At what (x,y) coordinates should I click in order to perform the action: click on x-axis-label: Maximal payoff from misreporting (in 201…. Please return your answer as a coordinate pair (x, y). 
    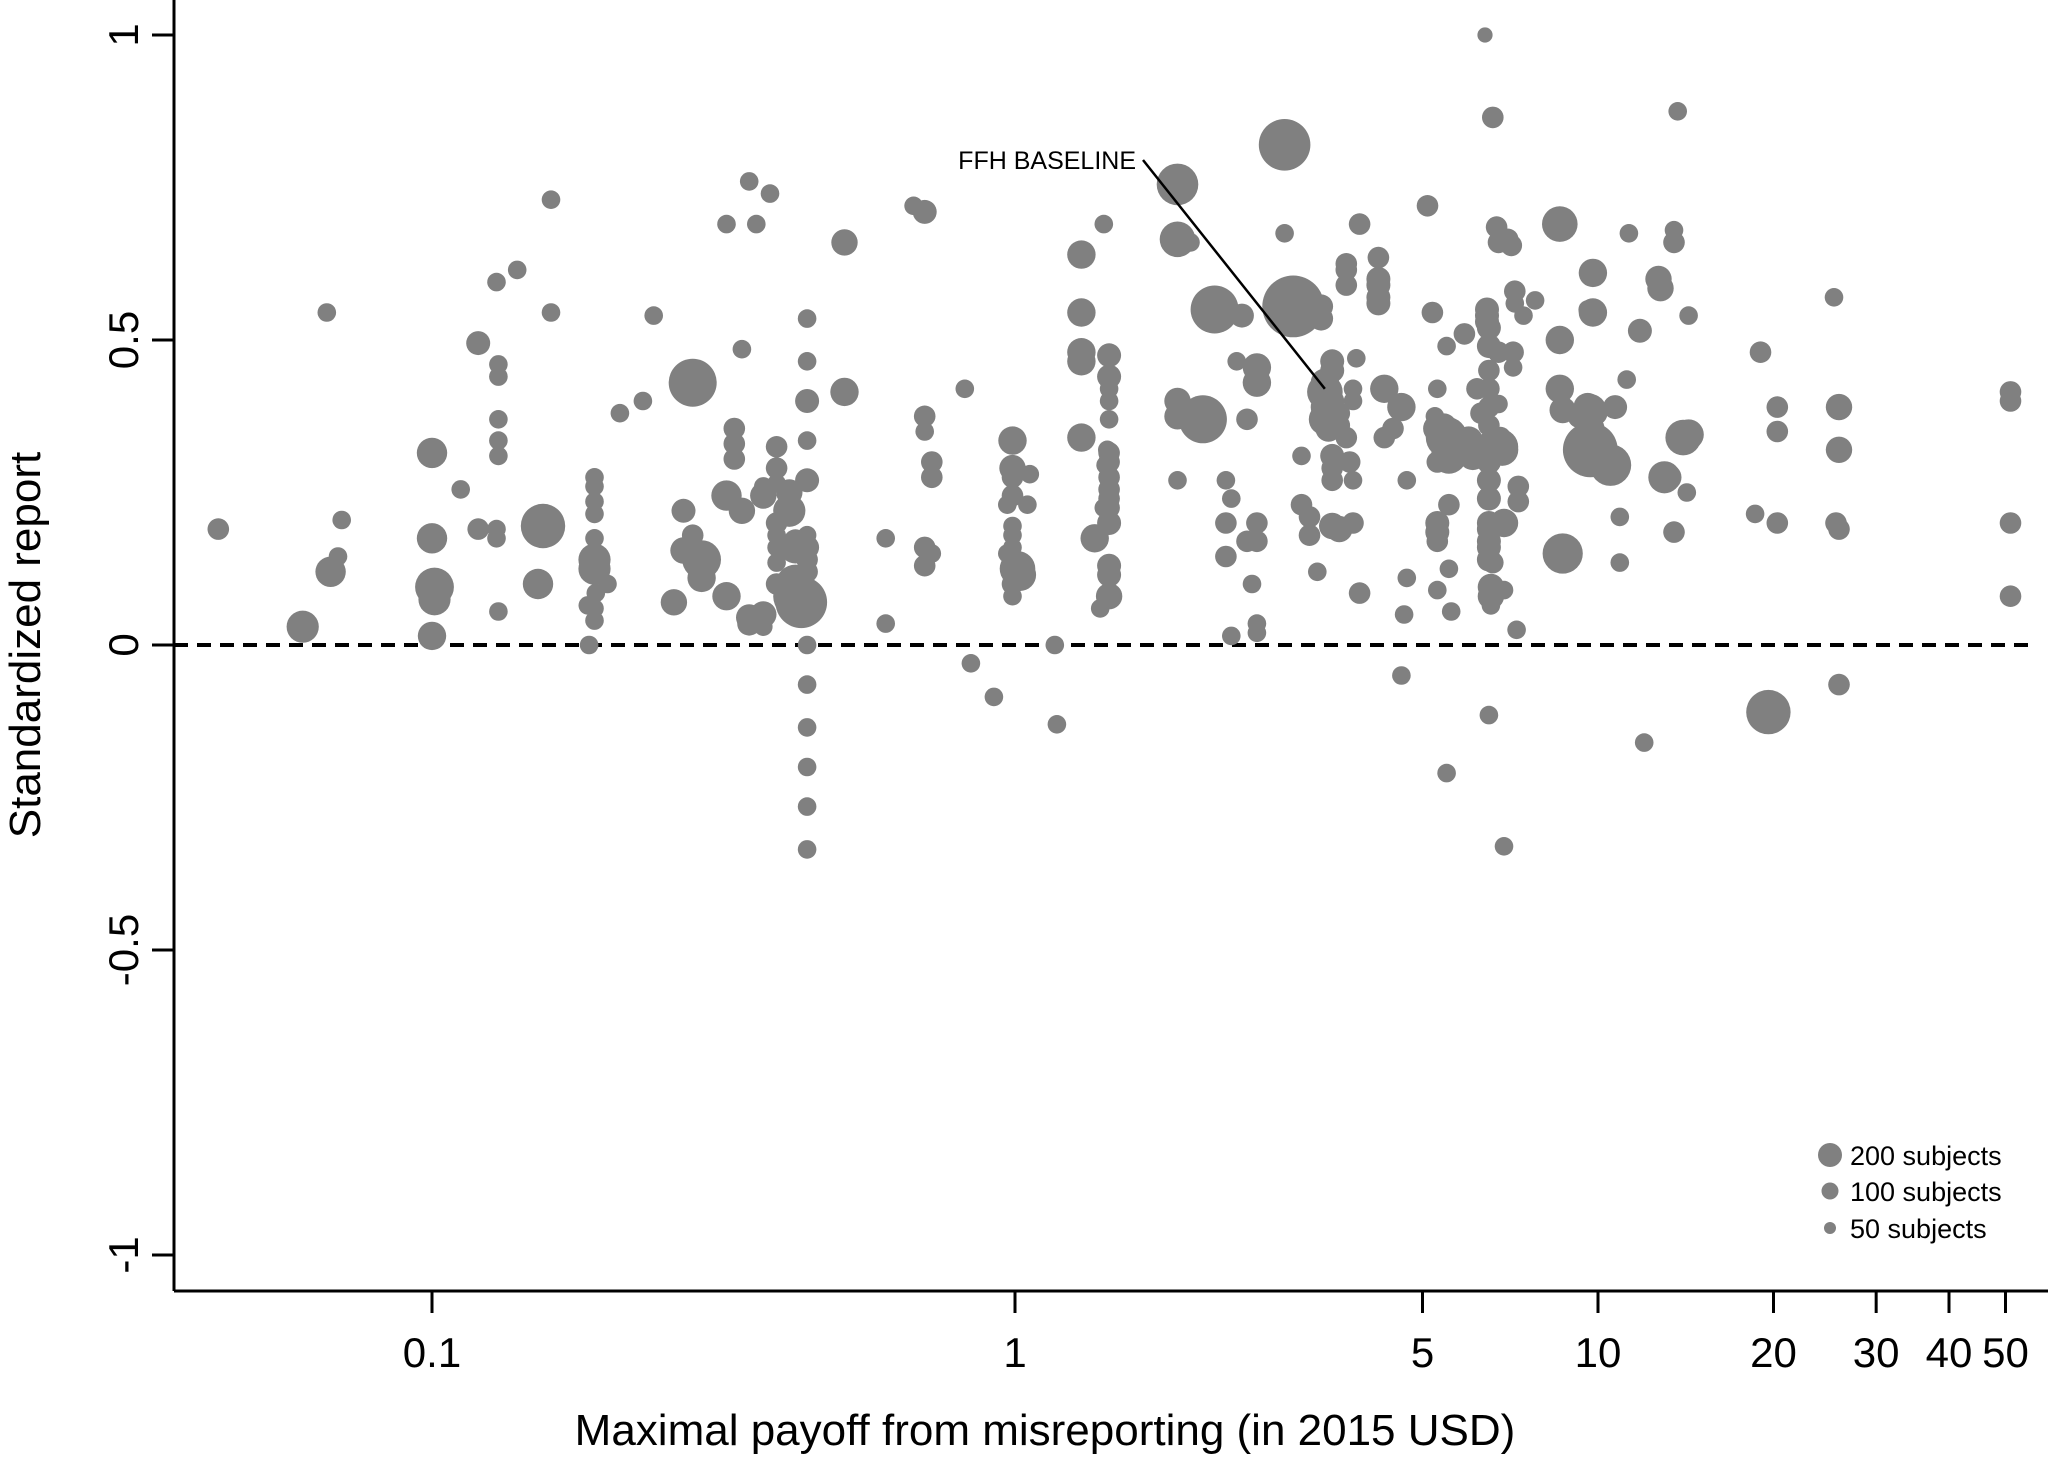
    Looking at the image, I should click on (1045, 1430).